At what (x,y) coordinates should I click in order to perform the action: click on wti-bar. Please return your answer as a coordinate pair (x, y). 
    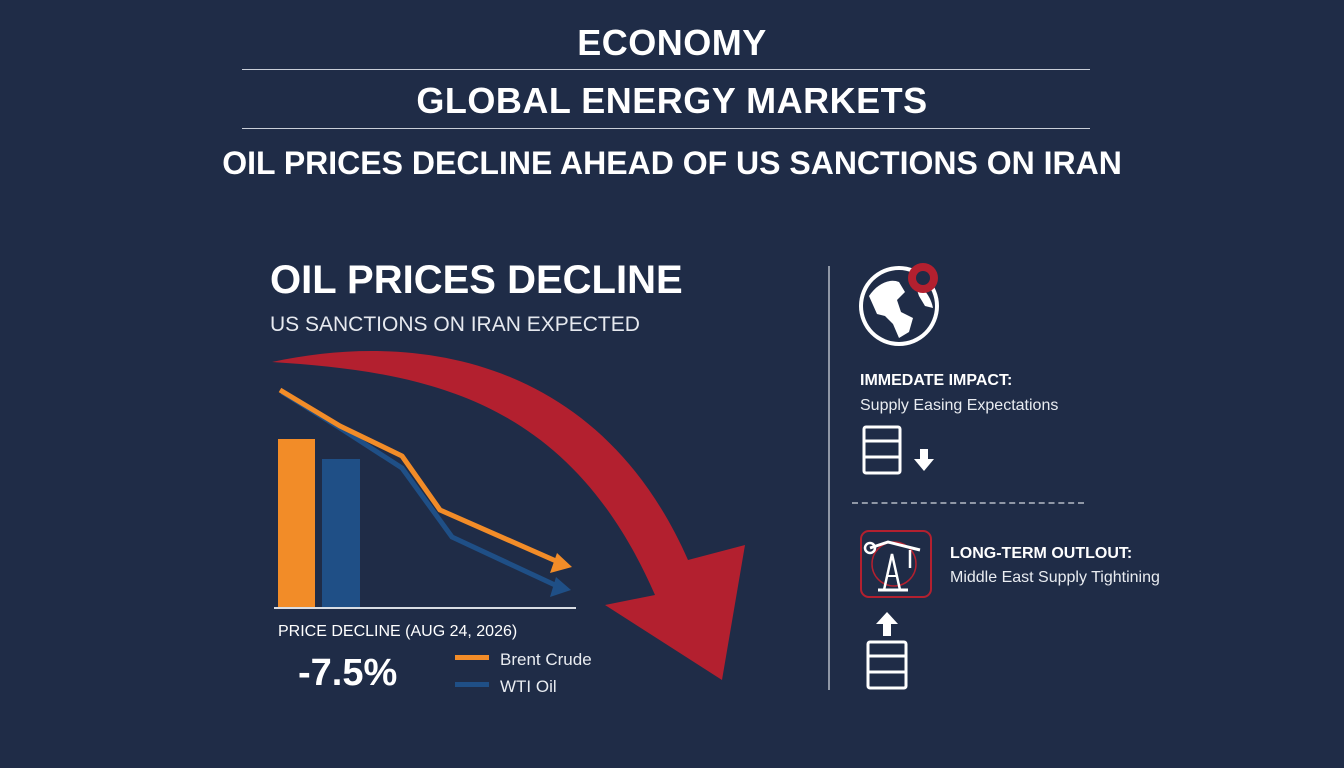
    Looking at the image, I should click on (341, 533).